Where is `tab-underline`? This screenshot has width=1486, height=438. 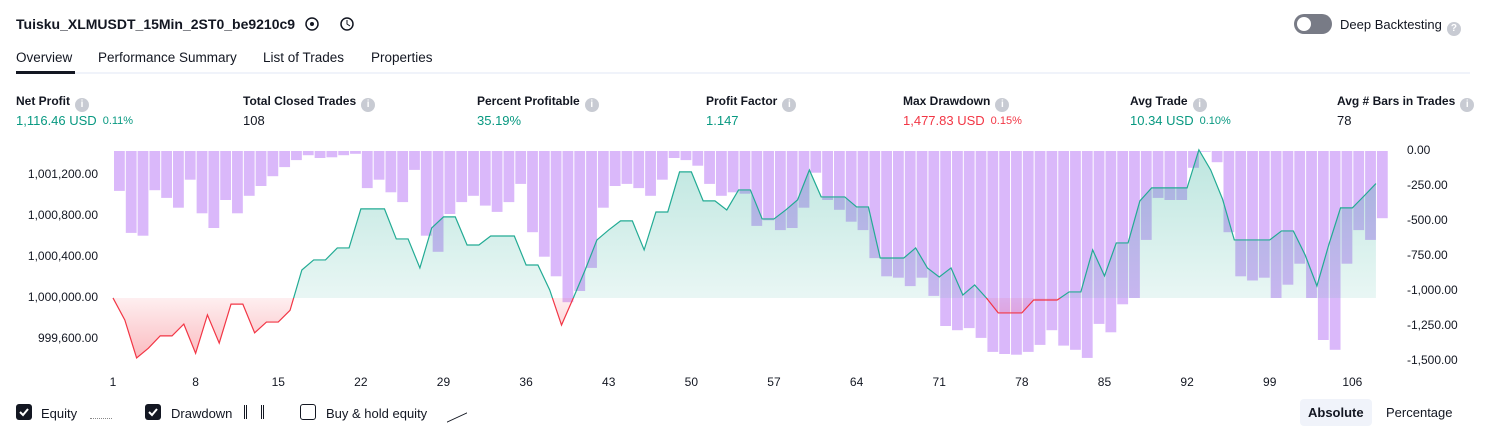 tab-underline is located at coordinates (45, 72).